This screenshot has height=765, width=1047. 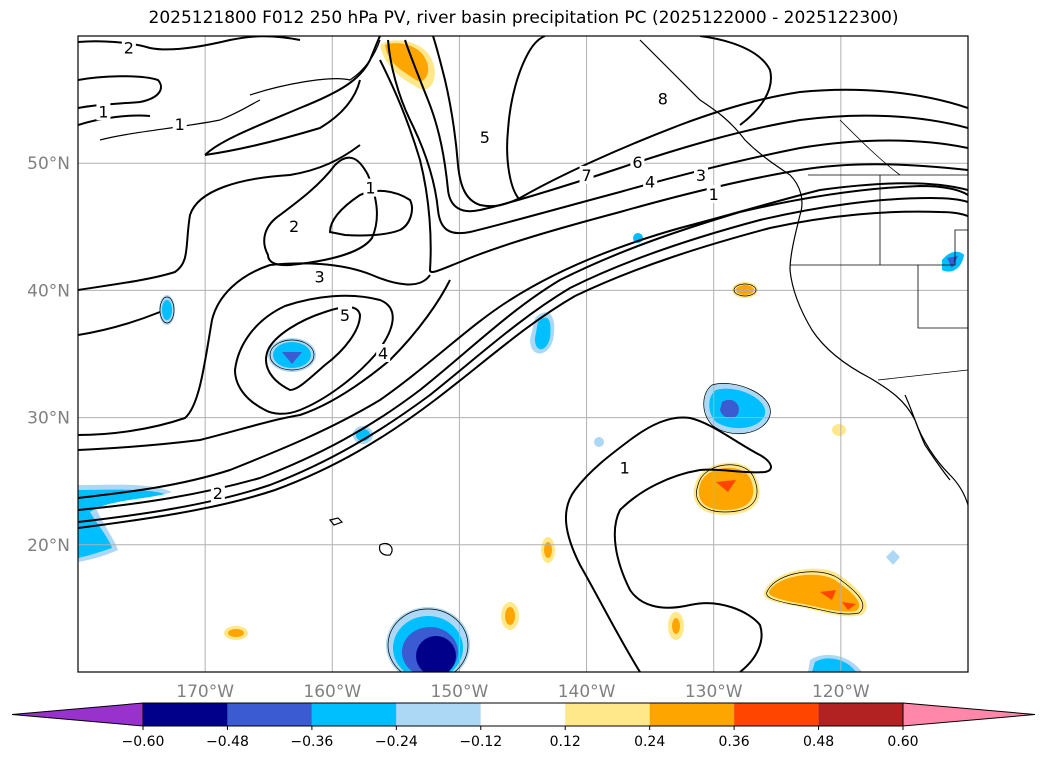 I want to click on contour-label: 6, so click(x=637, y=162).